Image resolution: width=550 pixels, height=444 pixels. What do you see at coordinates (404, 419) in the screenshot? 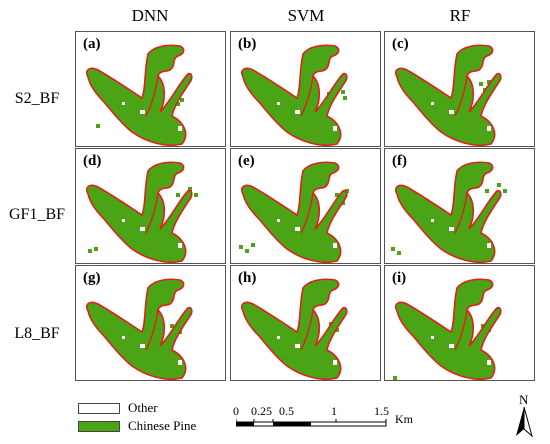
I see `scale-unit: Km` at bounding box center [404, 419].